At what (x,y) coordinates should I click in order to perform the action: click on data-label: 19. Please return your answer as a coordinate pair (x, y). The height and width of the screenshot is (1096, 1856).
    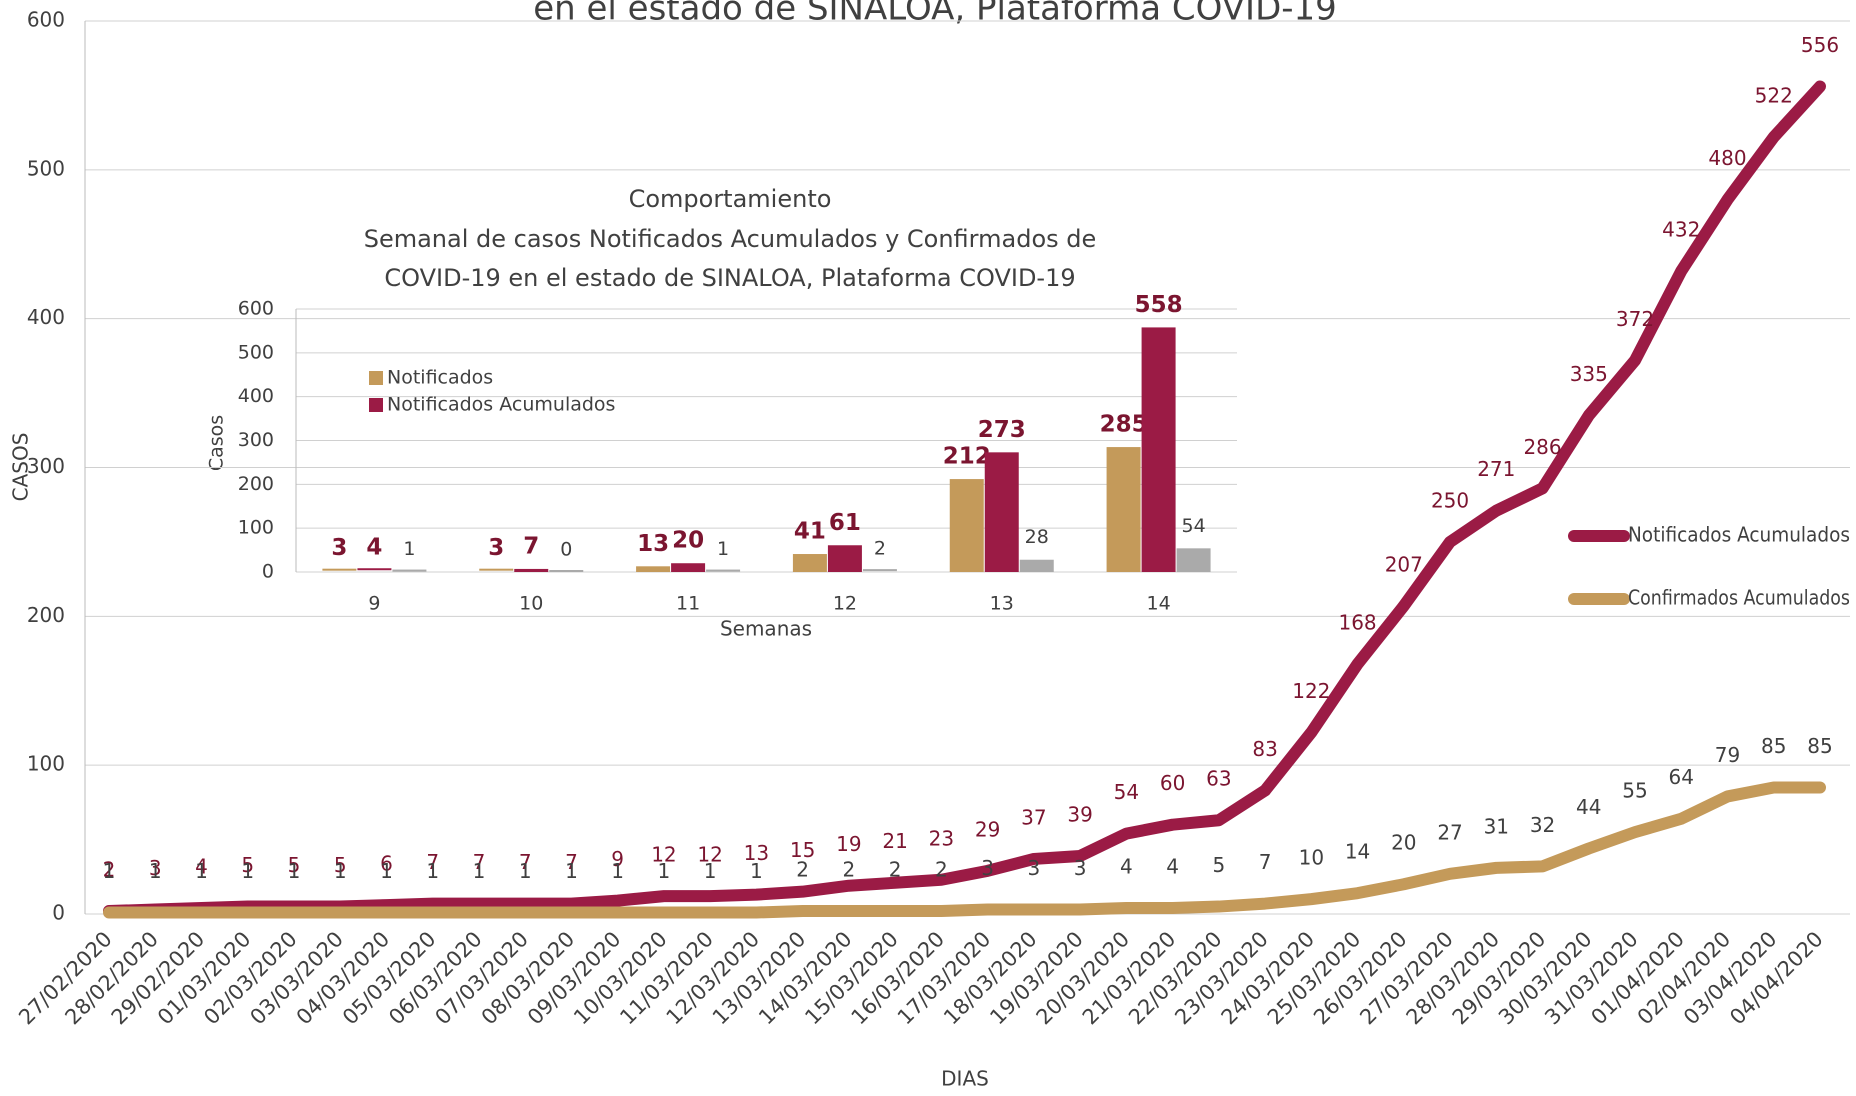
    Looking at the image, I should click on (848, 844).